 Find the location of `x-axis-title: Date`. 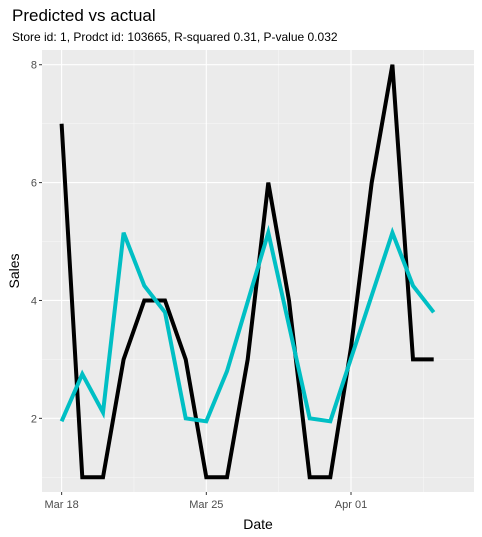

x-axis-title: Date is located at coordinates (258, 524).